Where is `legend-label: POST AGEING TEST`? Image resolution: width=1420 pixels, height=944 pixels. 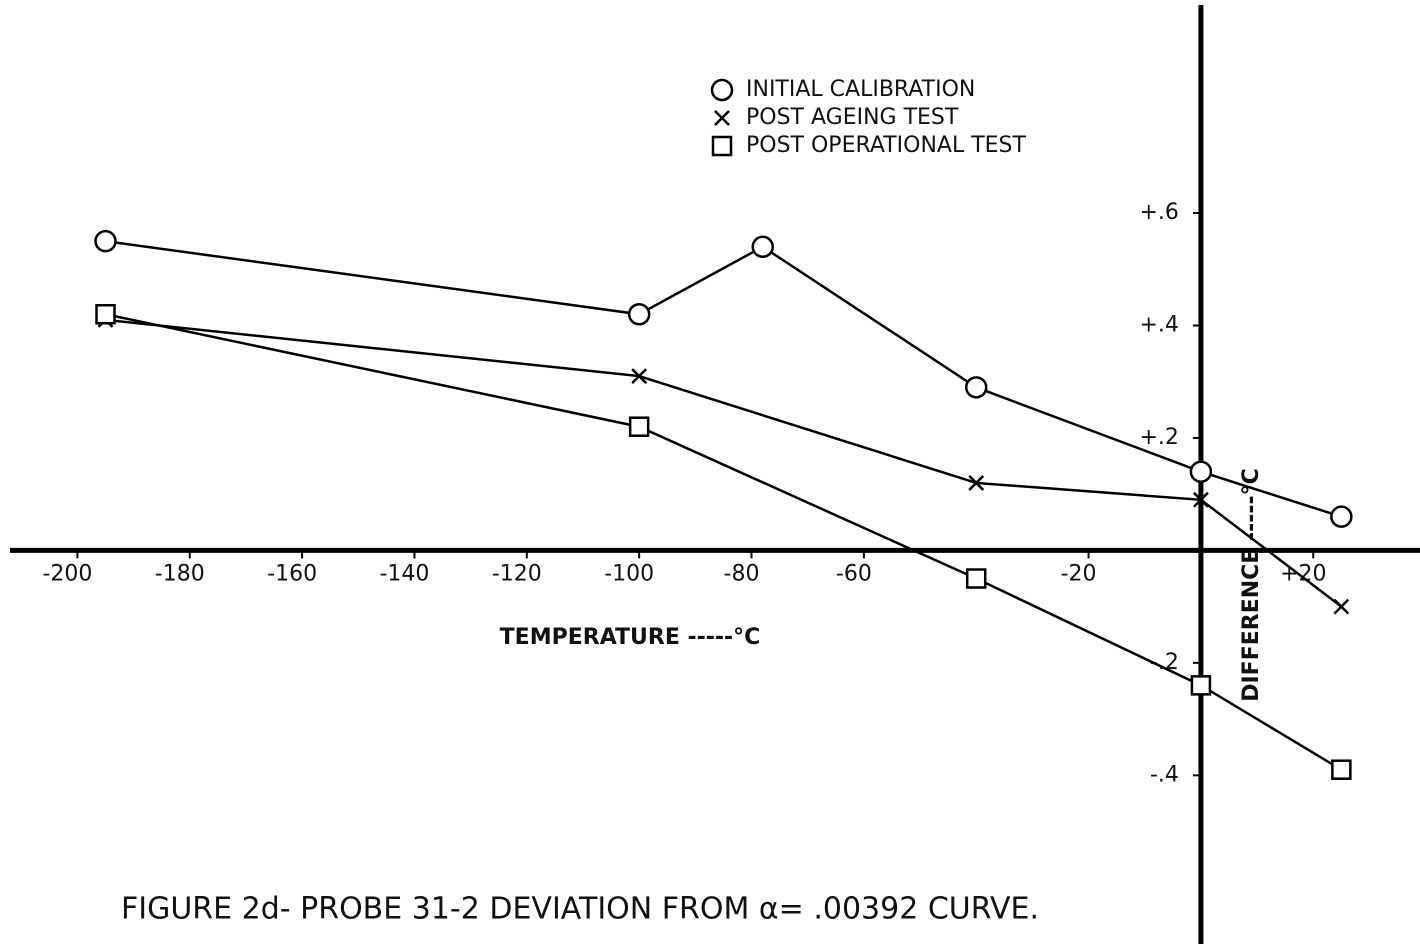
legend-label: POST AGEING TEST is located at coordinates (852, 117).